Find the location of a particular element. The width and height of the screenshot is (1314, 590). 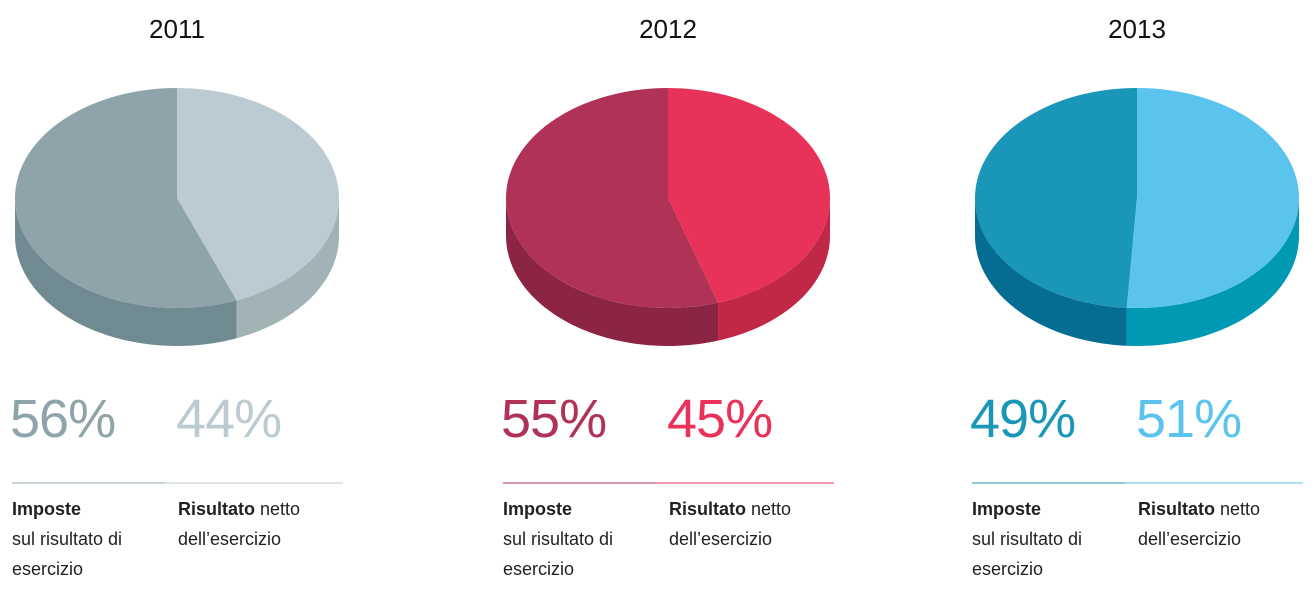

chart-title: 2011 is located at coordinates (177, 29).